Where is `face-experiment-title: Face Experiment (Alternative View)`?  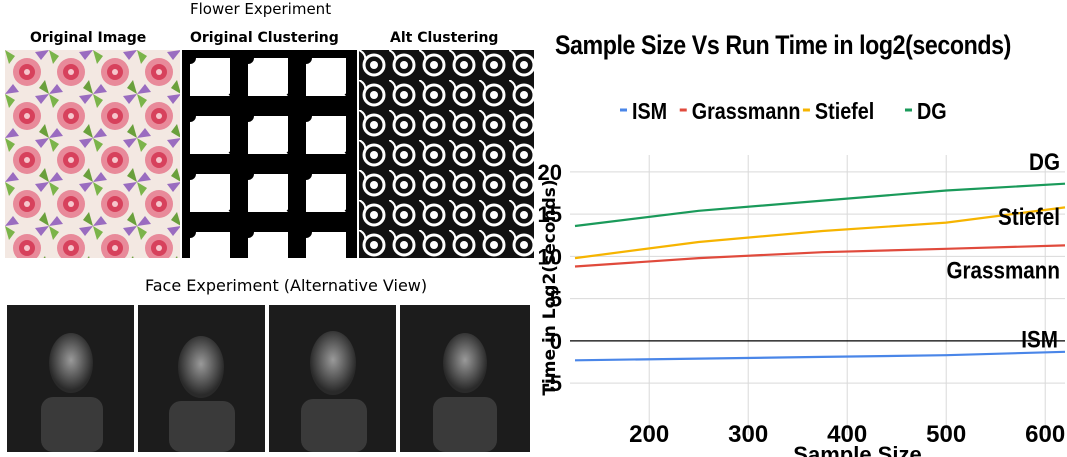
face-experiment-title: Face Experiment (Alternative View) is located at coordinates (286, 285).